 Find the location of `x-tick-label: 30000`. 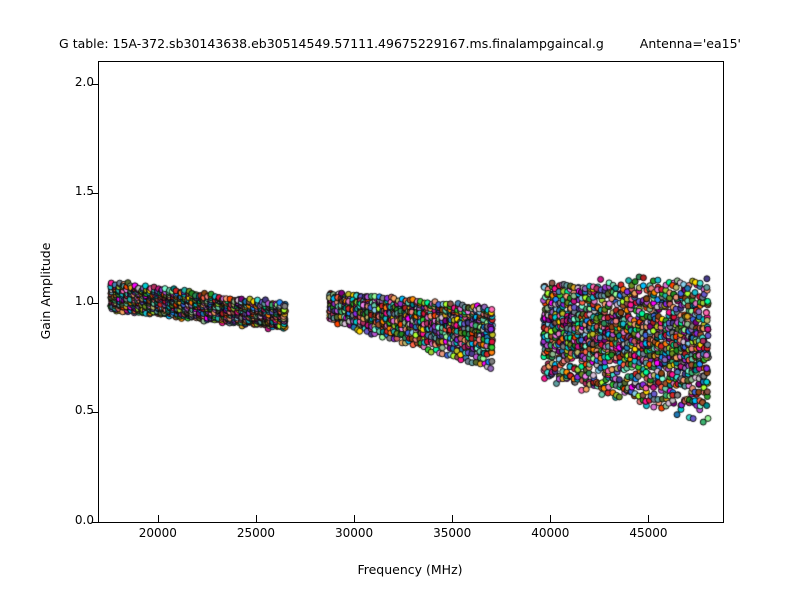

x-tick-label: 30000 is located at coordinates (354, 533).